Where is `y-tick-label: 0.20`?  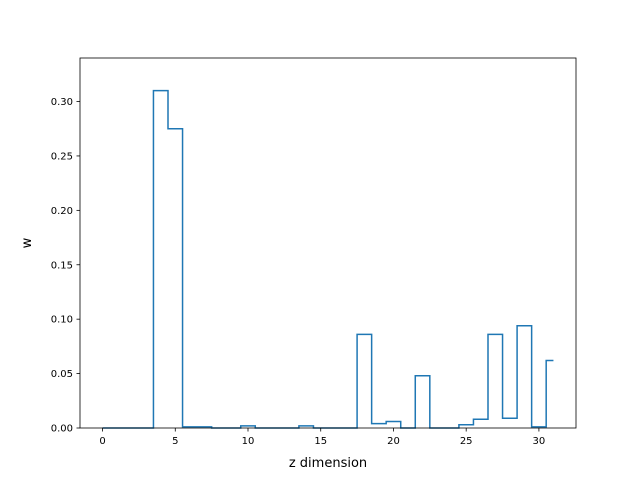
y-tick-label: 0.20 is located at coordinates (62, 211).